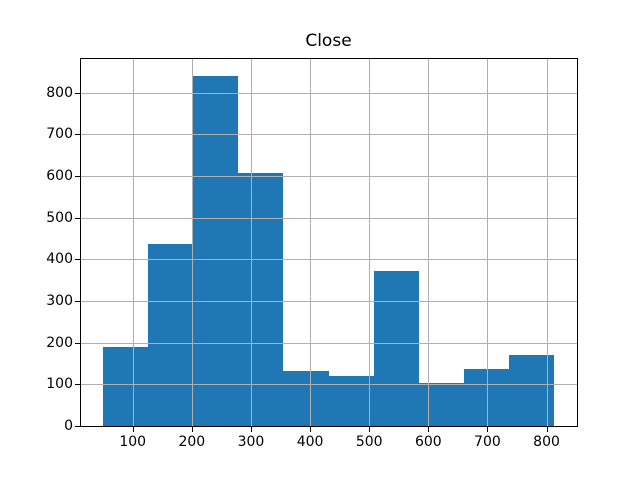 The height and width of the screenshot is (480, 640). What do you see at coordinates (487, 442) in the screenshot?
I see `x-tick-label: 700` at bounding box center [487, 442].